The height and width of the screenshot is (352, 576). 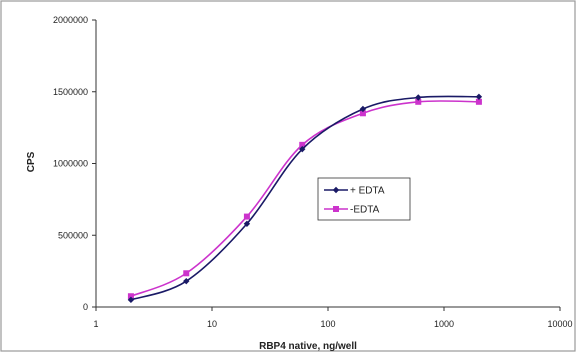 I want to click on legend-label: -EDTA, so click(x=365, y=210).